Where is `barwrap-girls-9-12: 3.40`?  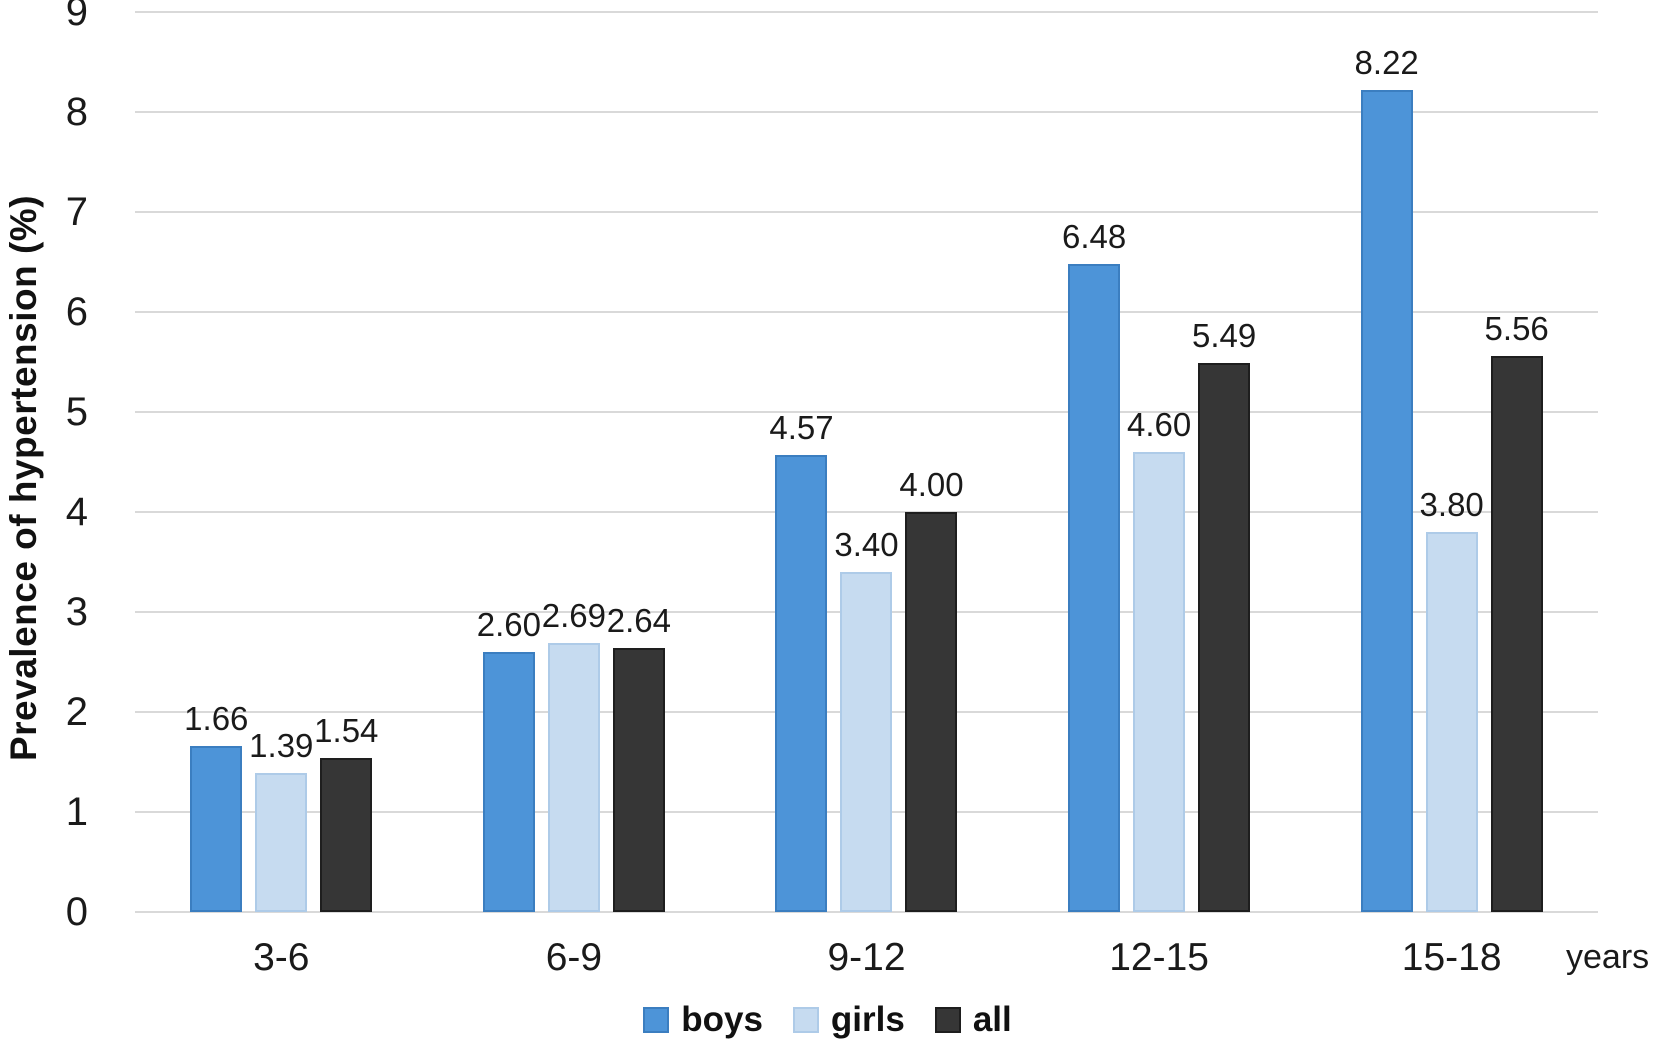
barwrap-girls-9-12: 3.40 is located at coordinates (866, 462).